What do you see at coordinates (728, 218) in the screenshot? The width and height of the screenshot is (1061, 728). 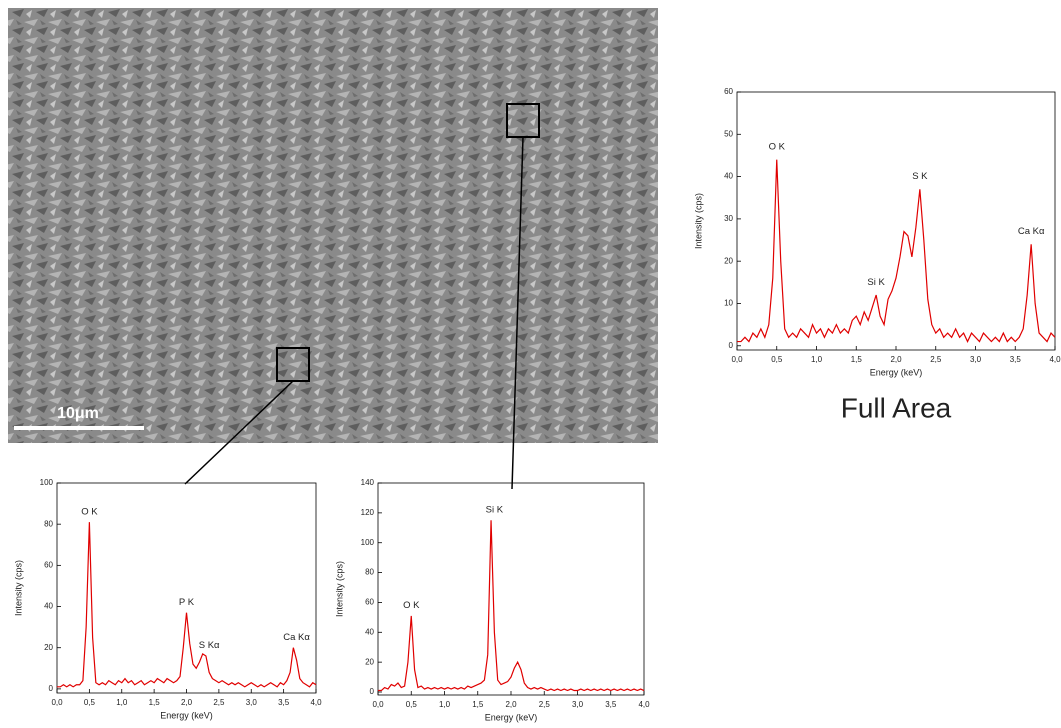 I see `y-tick-label: 30` at bounding box center [728, 218].